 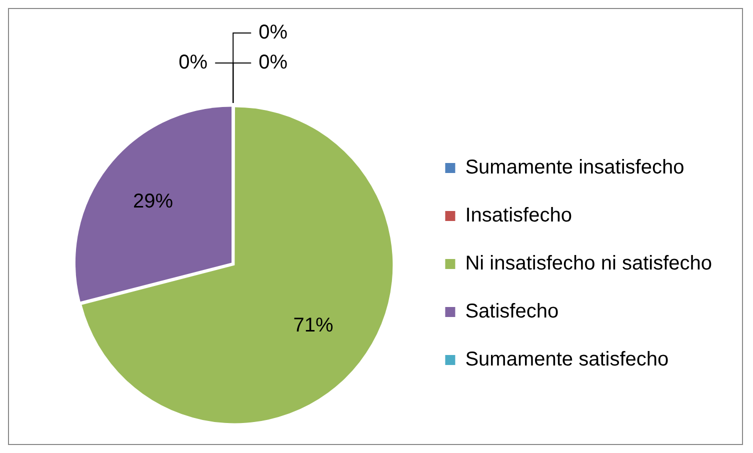 I want to click on data-label: 71%, so click(x=313, y=325).